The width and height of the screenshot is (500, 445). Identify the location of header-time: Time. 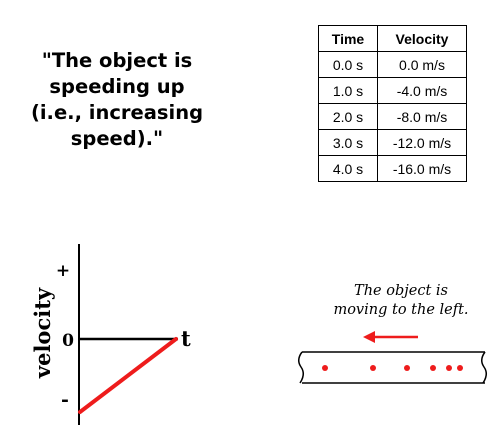
(348, 38).